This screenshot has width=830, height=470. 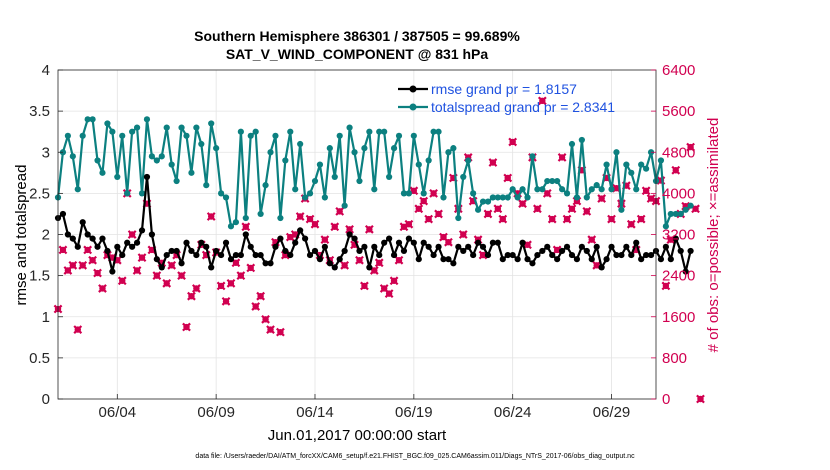 What do you see at coordinates (21, 235) in the screenshot?
I see `y-axis-label: rmse and totalspread` at bounding box center [21, 235].